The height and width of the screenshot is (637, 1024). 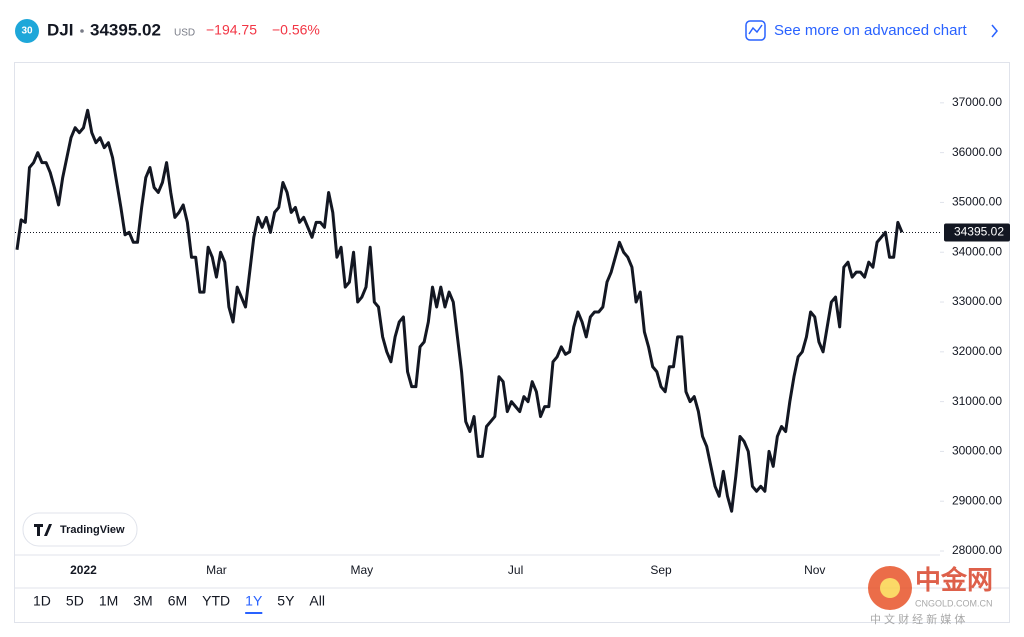 I want to click on range-button: 5D, so click(x=75, y=601).